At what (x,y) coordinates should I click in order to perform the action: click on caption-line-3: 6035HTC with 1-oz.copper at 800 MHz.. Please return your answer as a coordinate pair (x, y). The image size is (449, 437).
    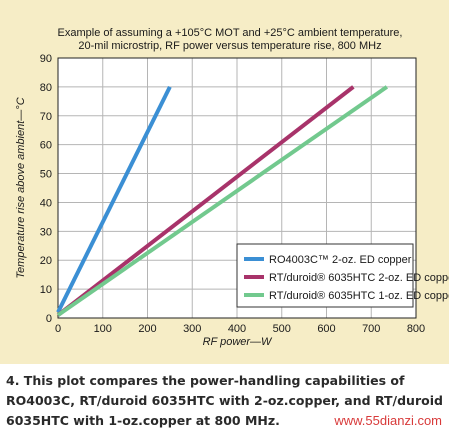
    Looking at the image, I should click on (143, 420).